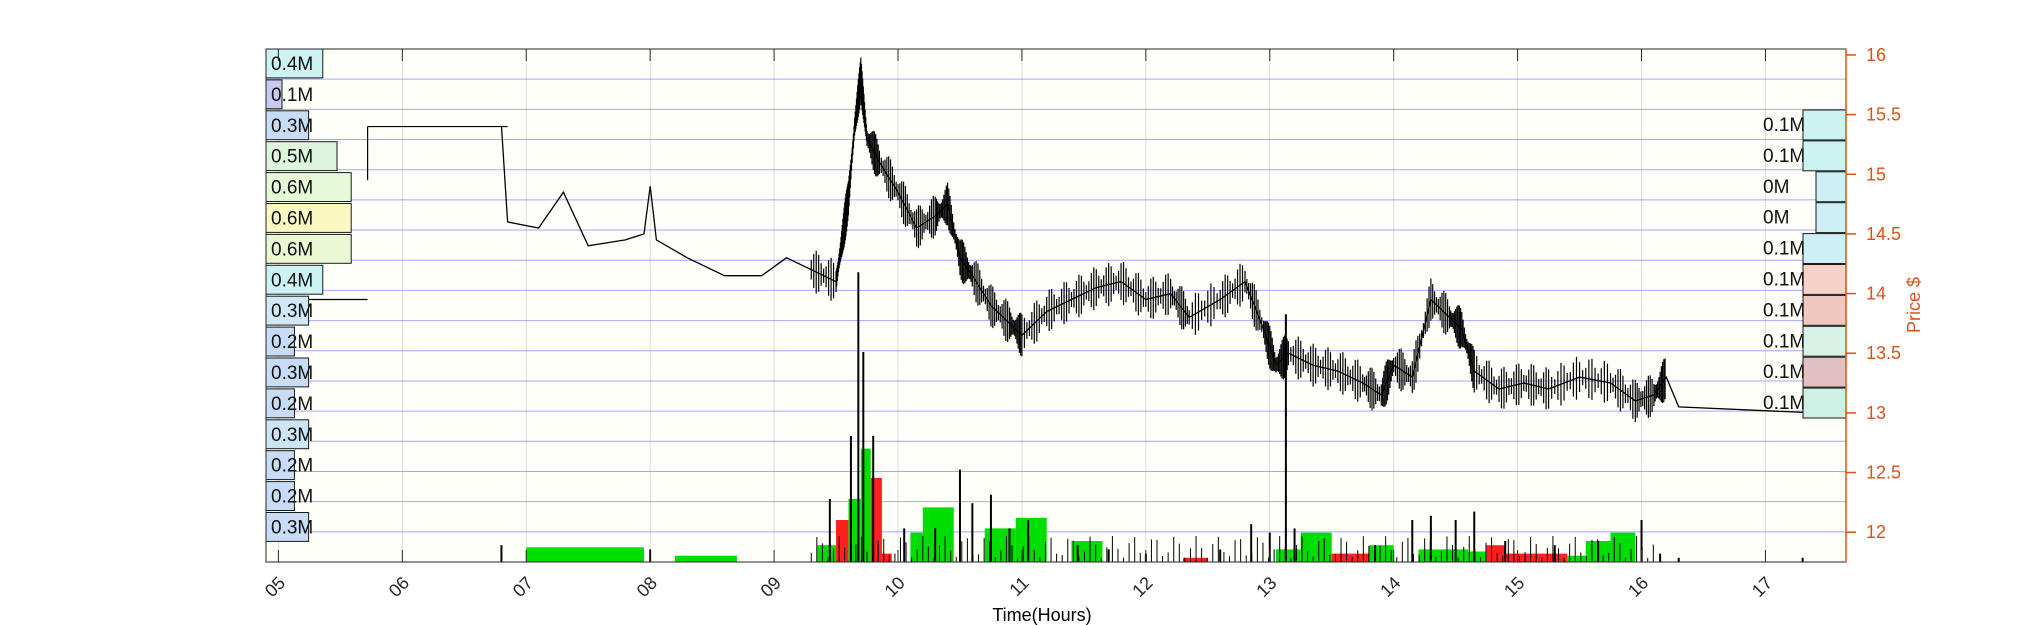  What do you see at coordinates (1876, 174) in the screenshot?
I see `y-tick-label: 15` at bounding box center [1876, 174].